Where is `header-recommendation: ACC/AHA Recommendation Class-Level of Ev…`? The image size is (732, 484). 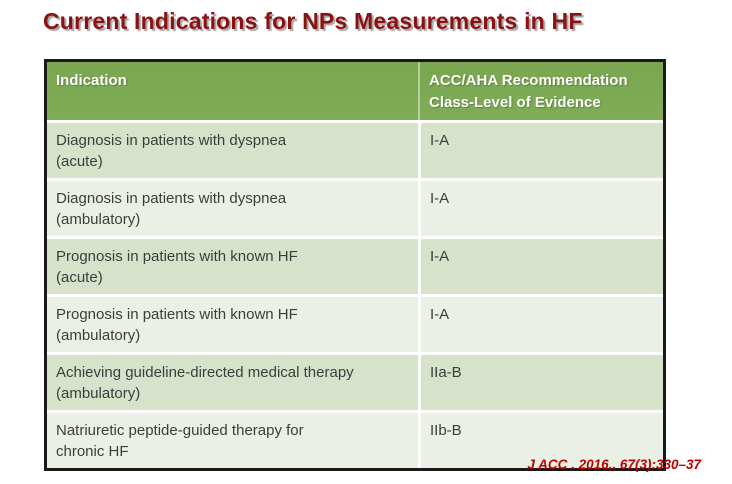 header-recommendation: ACC/AHA Recommendation Class-Level of Ev… is located at coordinates (540, 91).